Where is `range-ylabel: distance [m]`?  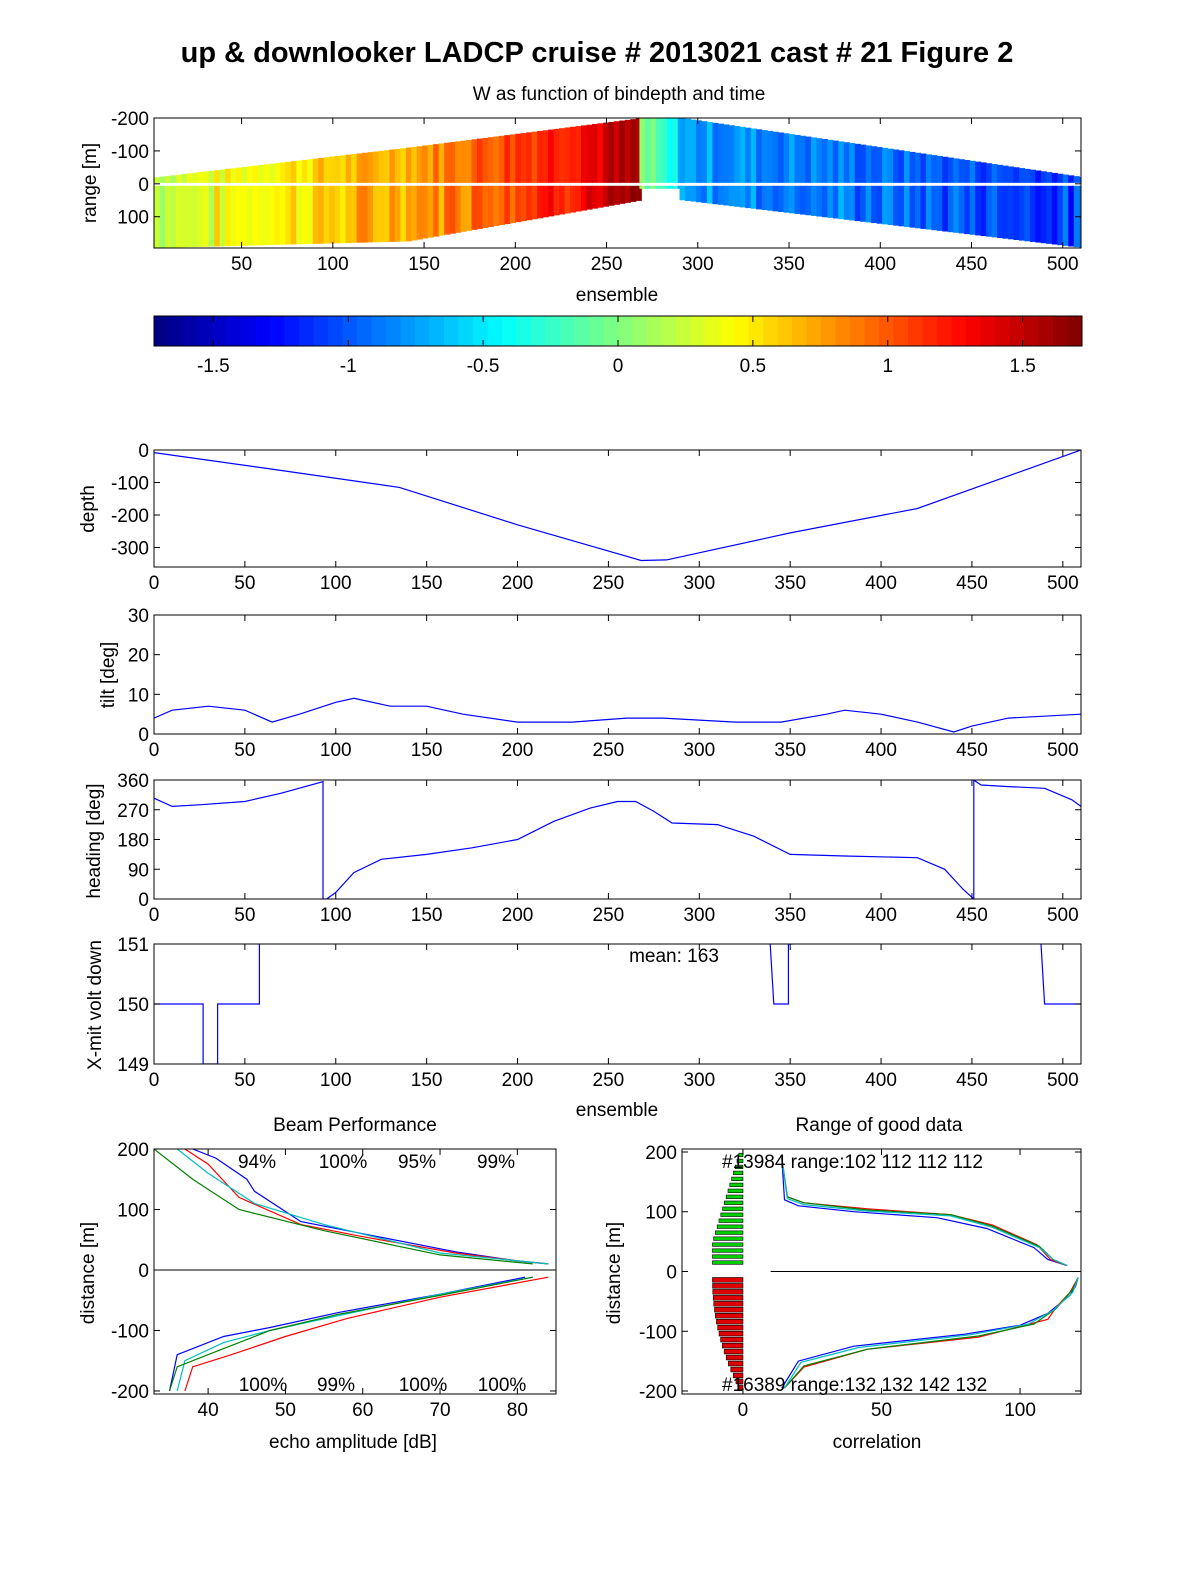
range-ylabel: distance [m] is located at coordinates (614, 1273).